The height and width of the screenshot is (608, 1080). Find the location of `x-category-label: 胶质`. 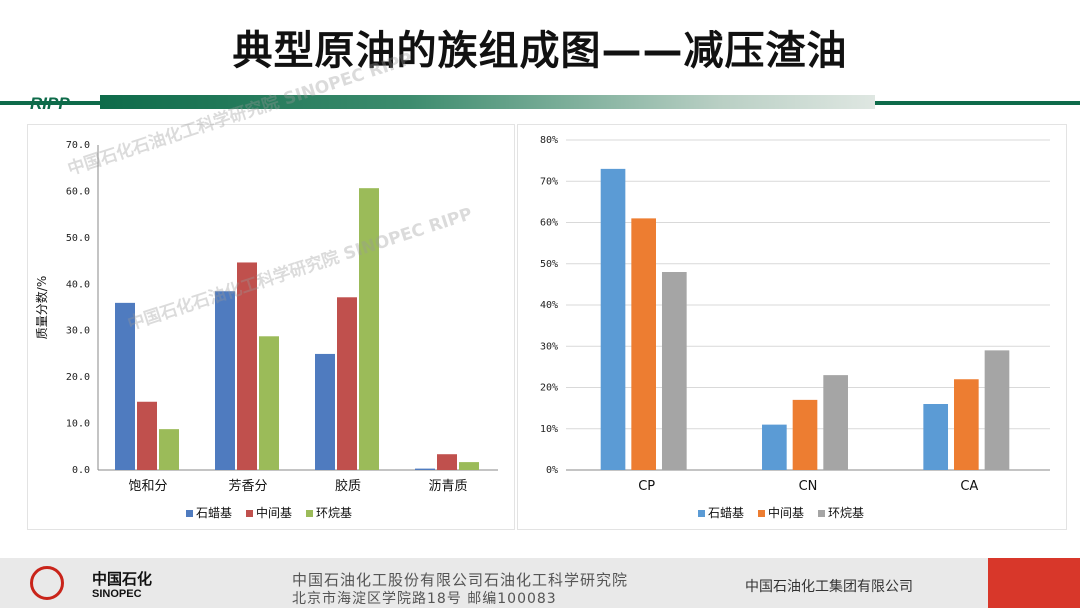

x-category-label: 胶质 is located at coordinates (348, 486).